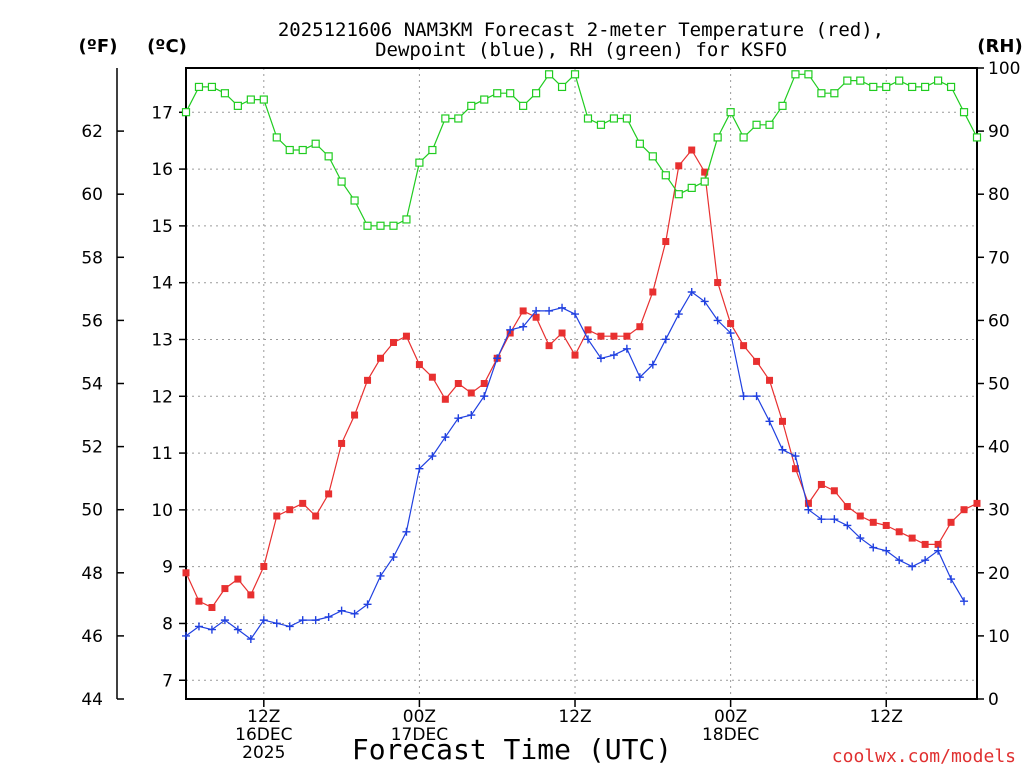  I want to click on c-tick-label: 14, so click(162, 284).